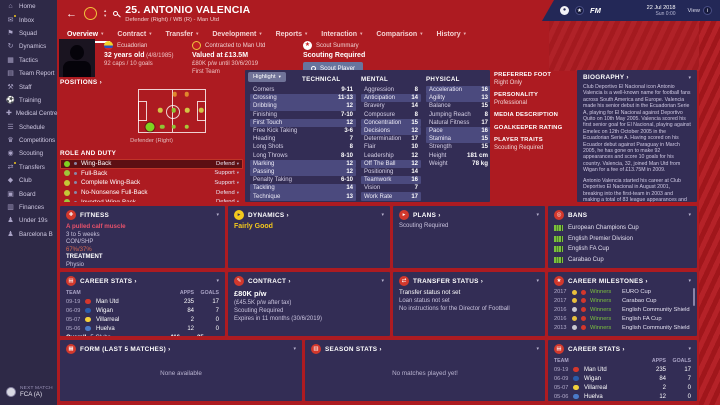 The image size is (720, 405). Describe the element at coordinates (303, 147) in the screenshot. I see `attribute-row: Long Shots 8` at that location.